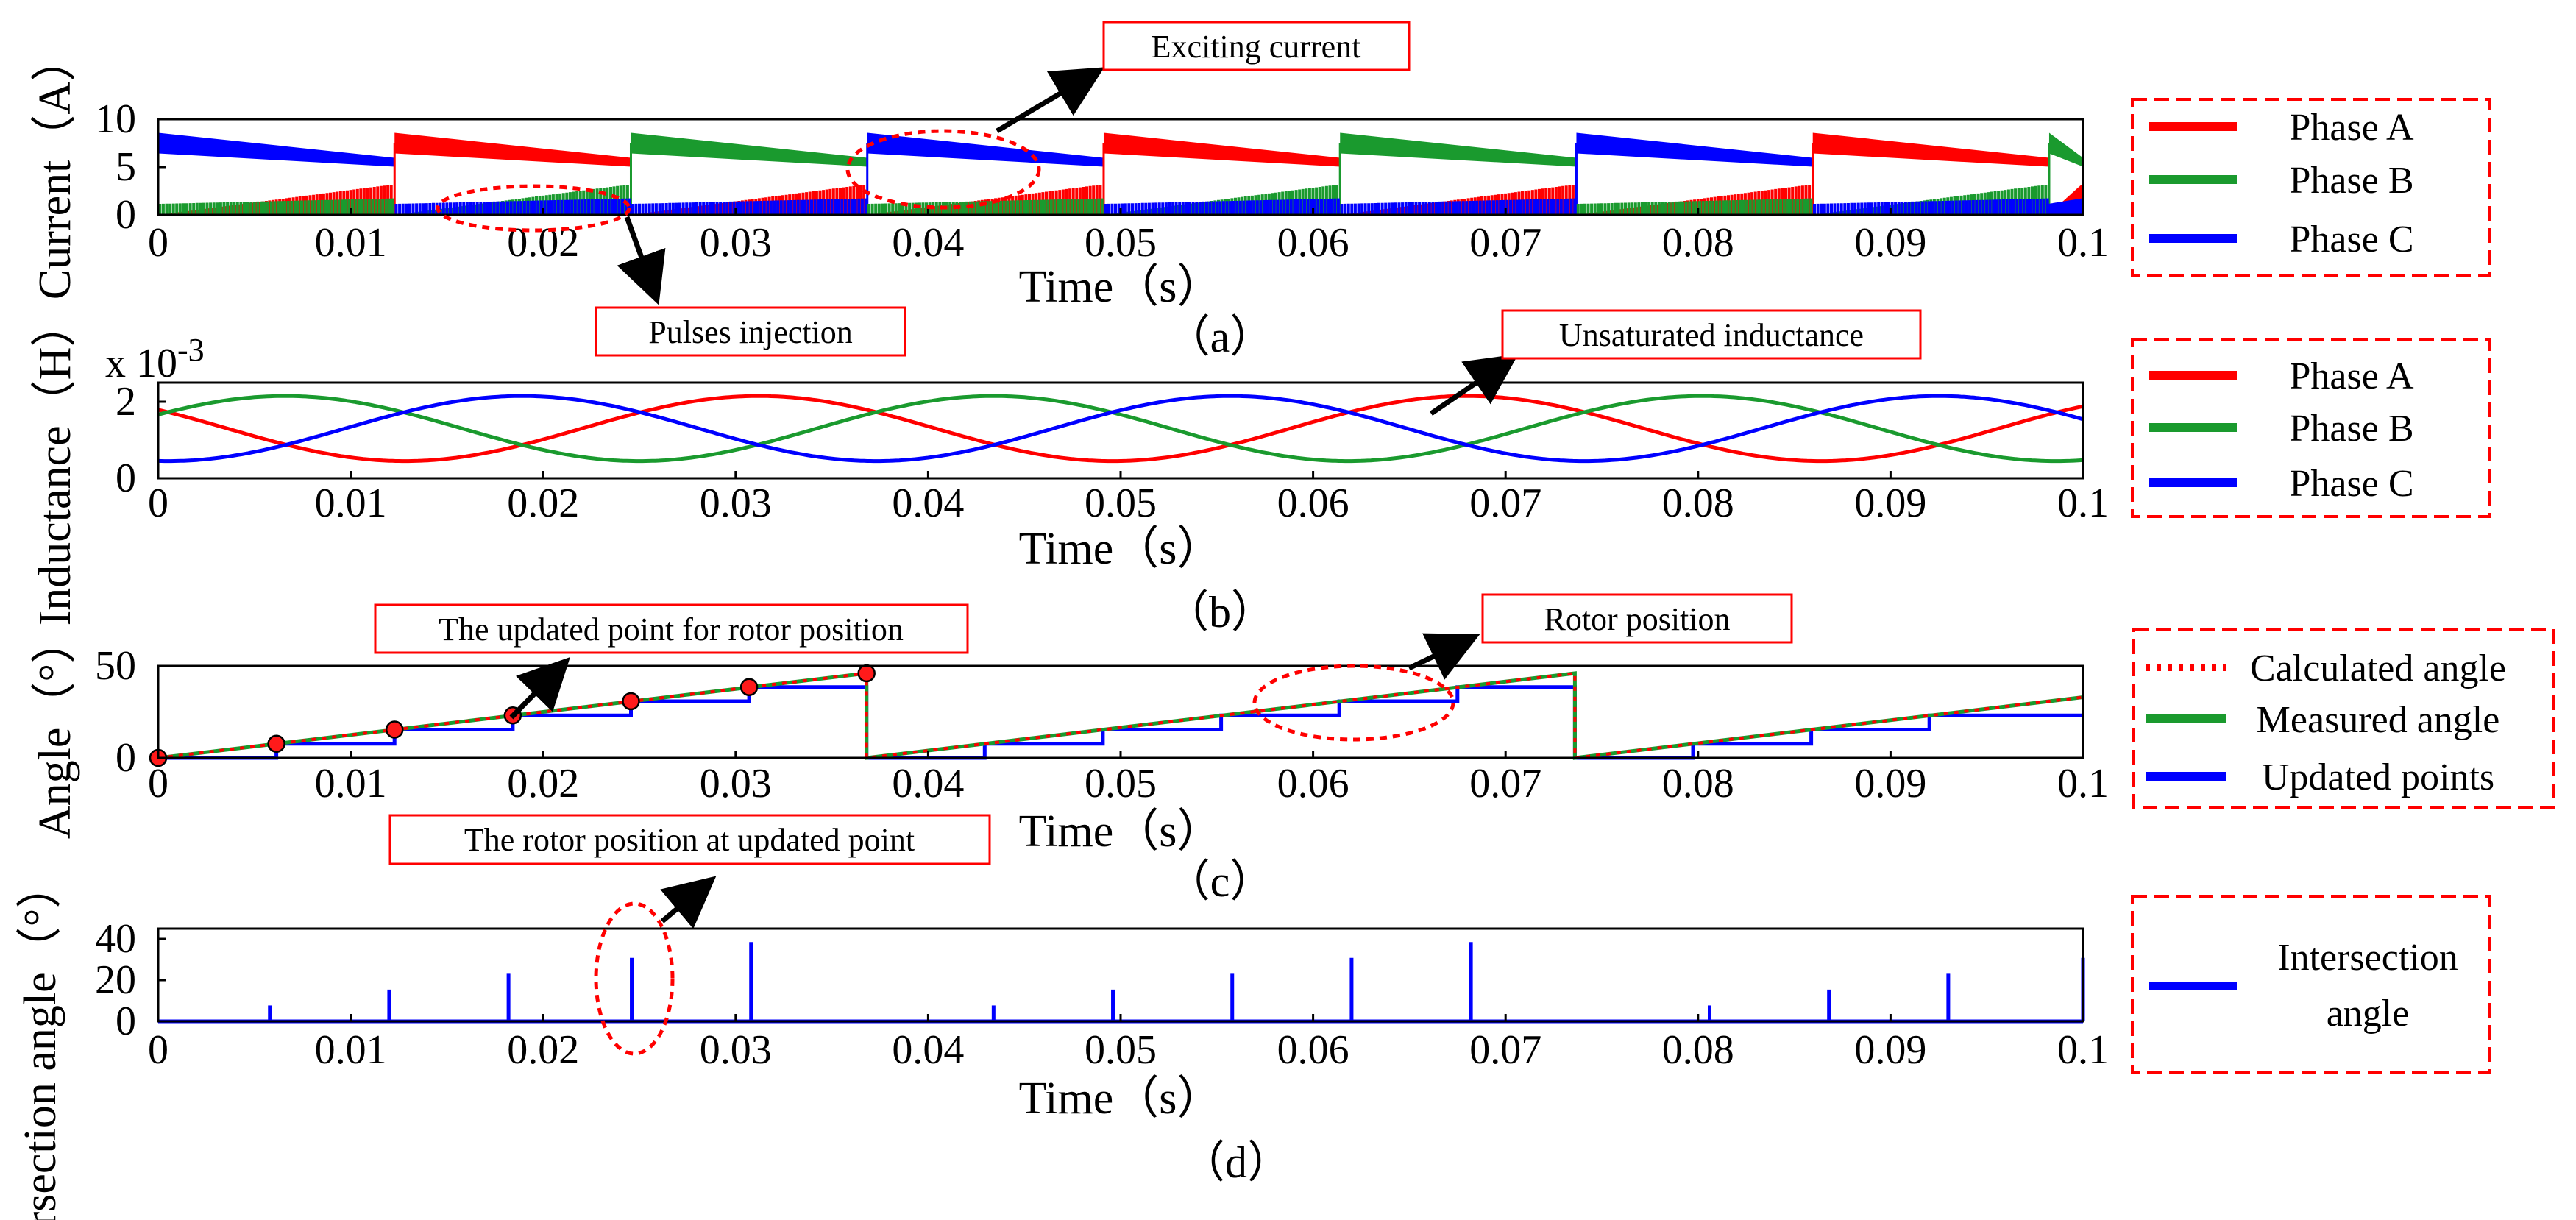 This screenshot has width=2576, height=1220. What do you see at coordinates (543, 783) in the screenshot?
I see `plot-c-xtick-label: 0.02` at bounding box center [543, 783].